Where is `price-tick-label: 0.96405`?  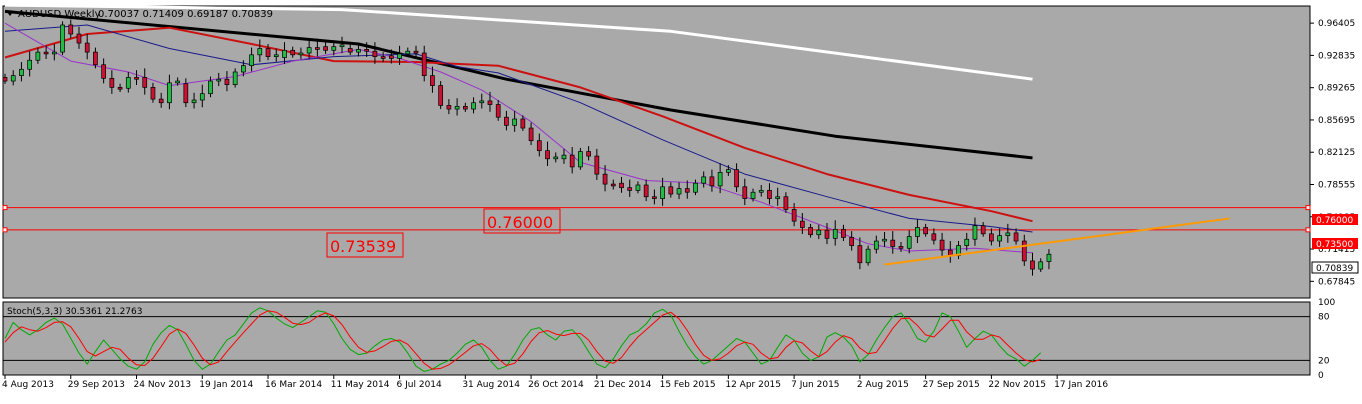
price-tick-label: 0.96405 is located at coordinates (1336, 24).